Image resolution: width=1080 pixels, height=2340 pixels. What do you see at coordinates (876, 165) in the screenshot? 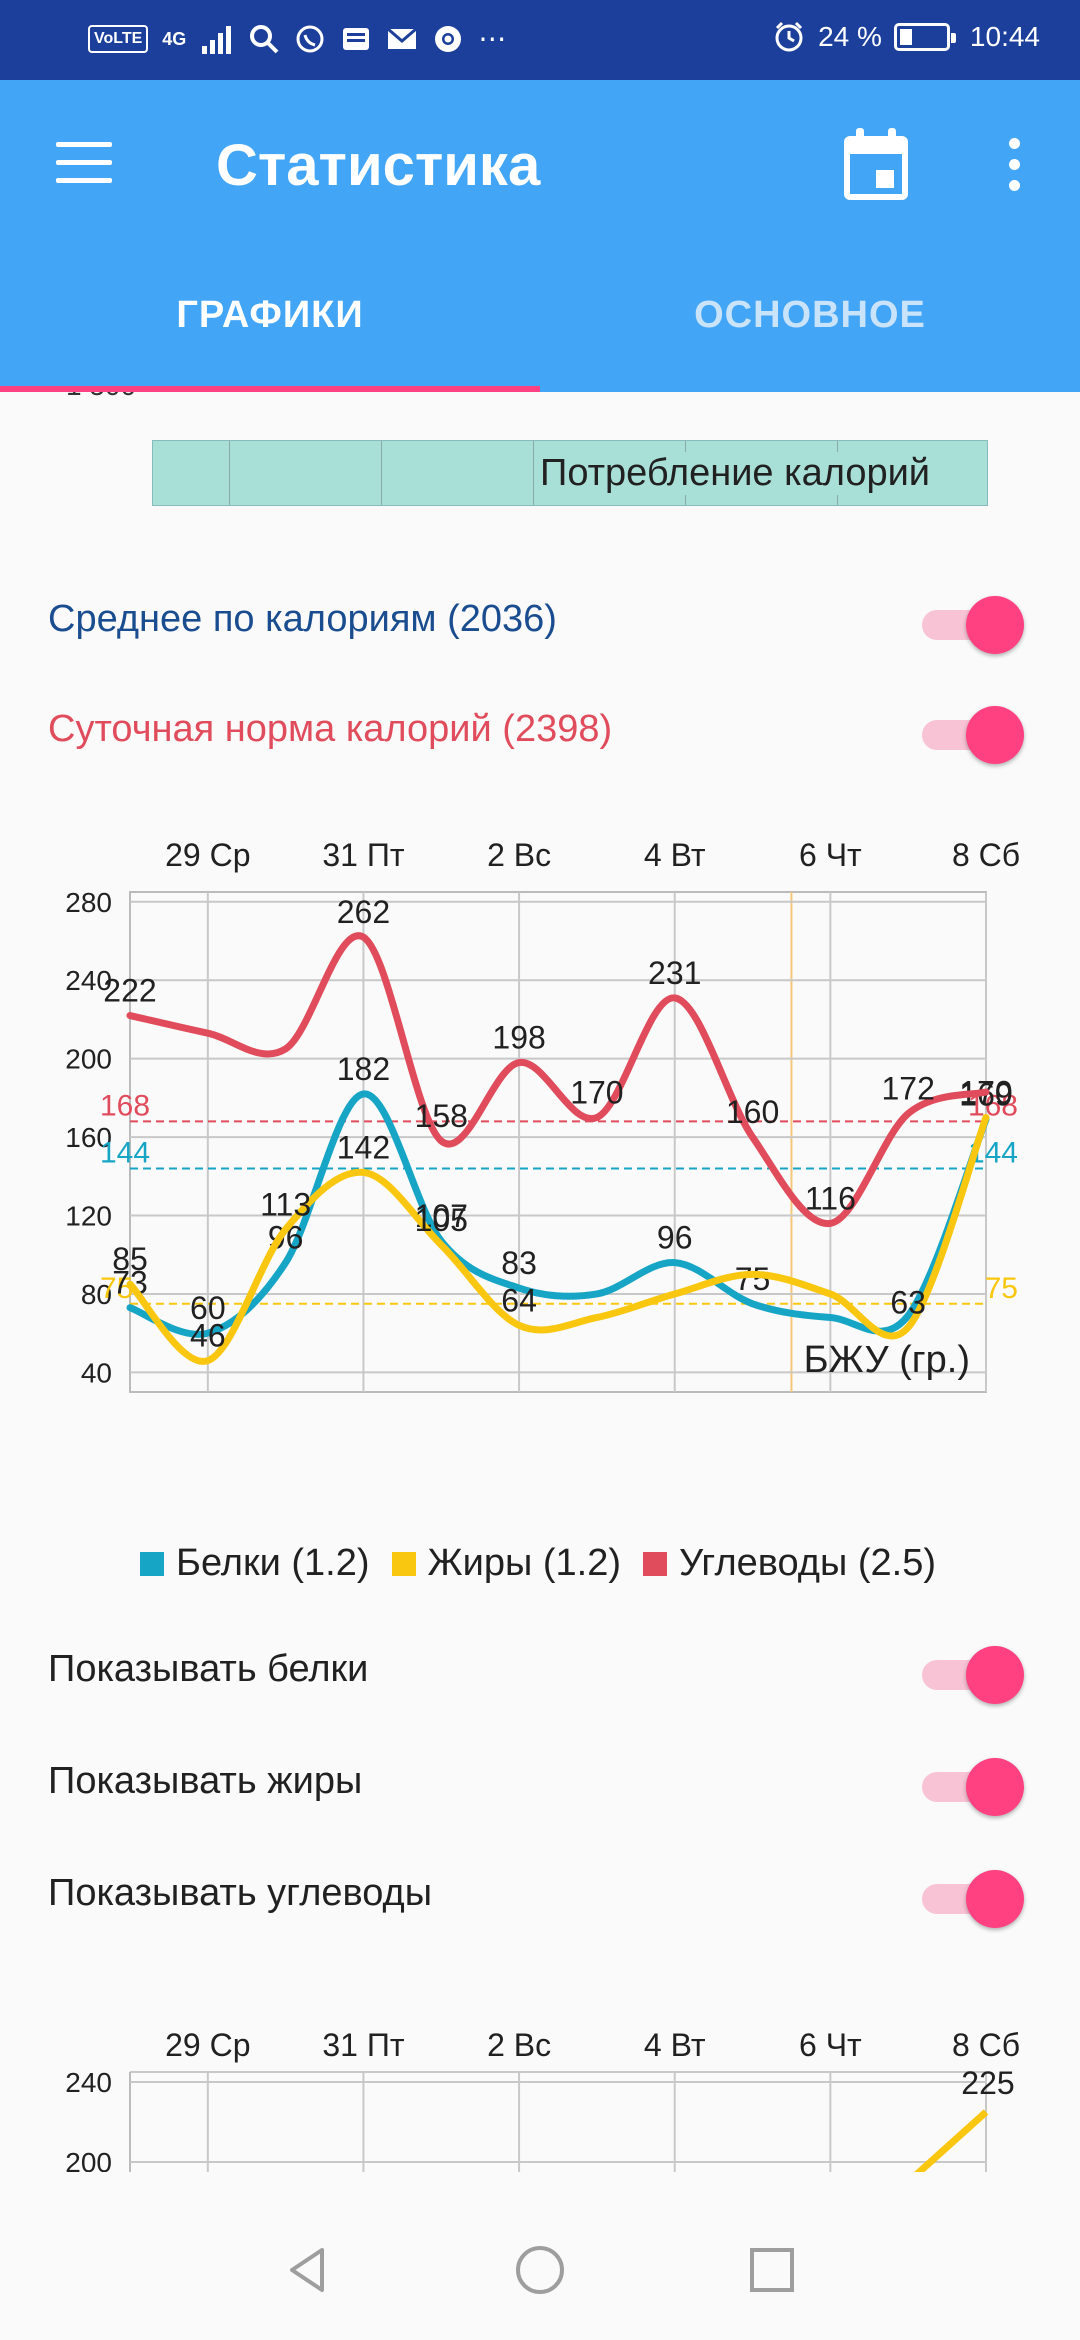
I see `calendar-icon` at bounding box center [876, 165].